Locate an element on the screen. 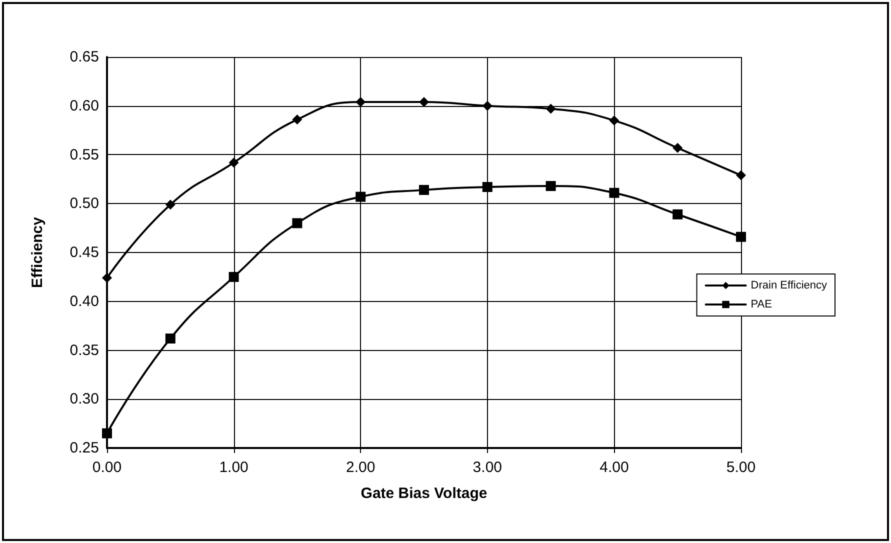 Image resolution: width=891 pixels, height=543 pixels. legend-label: PAE is located at coordinates (761, 304).